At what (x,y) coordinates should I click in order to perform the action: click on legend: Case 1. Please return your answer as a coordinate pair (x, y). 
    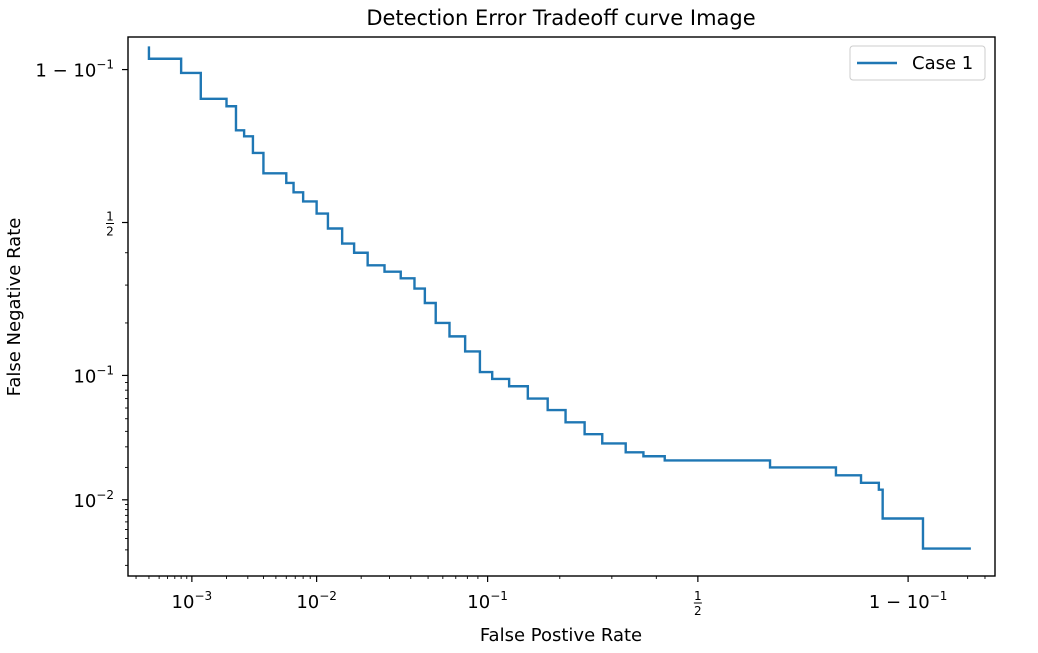
    Looking at the image, I should click on (917, 63).